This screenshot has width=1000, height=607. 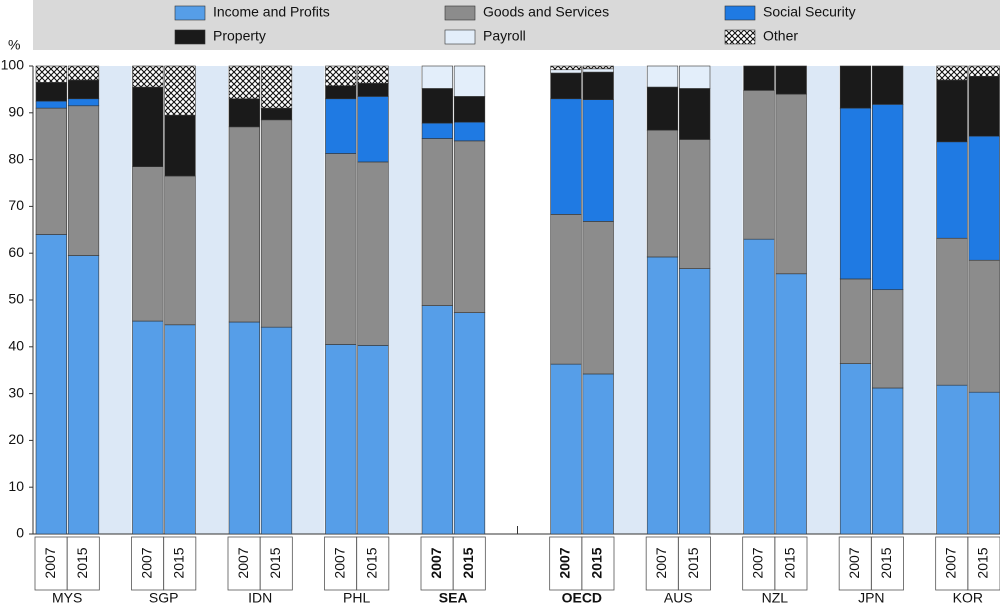 What do you see at coordinates (16, 486) in the screenshot?
I see `y-tick-label: 10` at bounding box center [16, 486].